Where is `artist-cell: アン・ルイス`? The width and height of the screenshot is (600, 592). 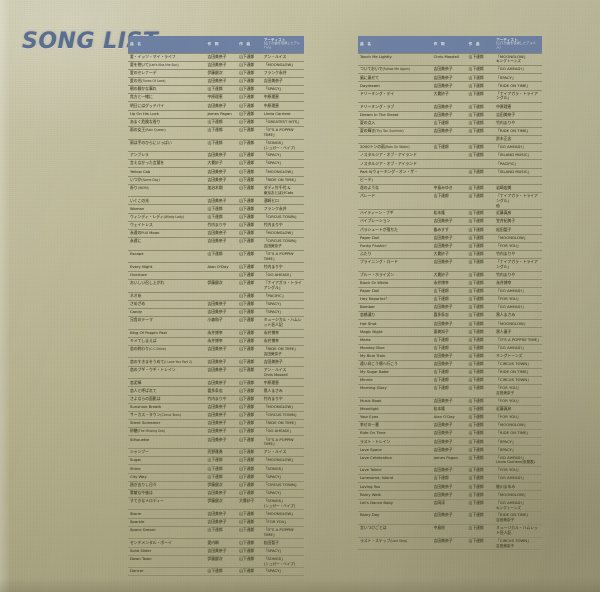
artist-cell: アン・ルイス is located at coordinates (282, 453).